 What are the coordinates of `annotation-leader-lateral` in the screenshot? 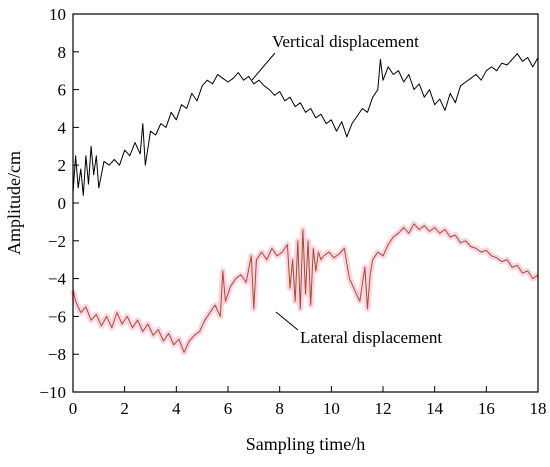 It's located at (287, 321).